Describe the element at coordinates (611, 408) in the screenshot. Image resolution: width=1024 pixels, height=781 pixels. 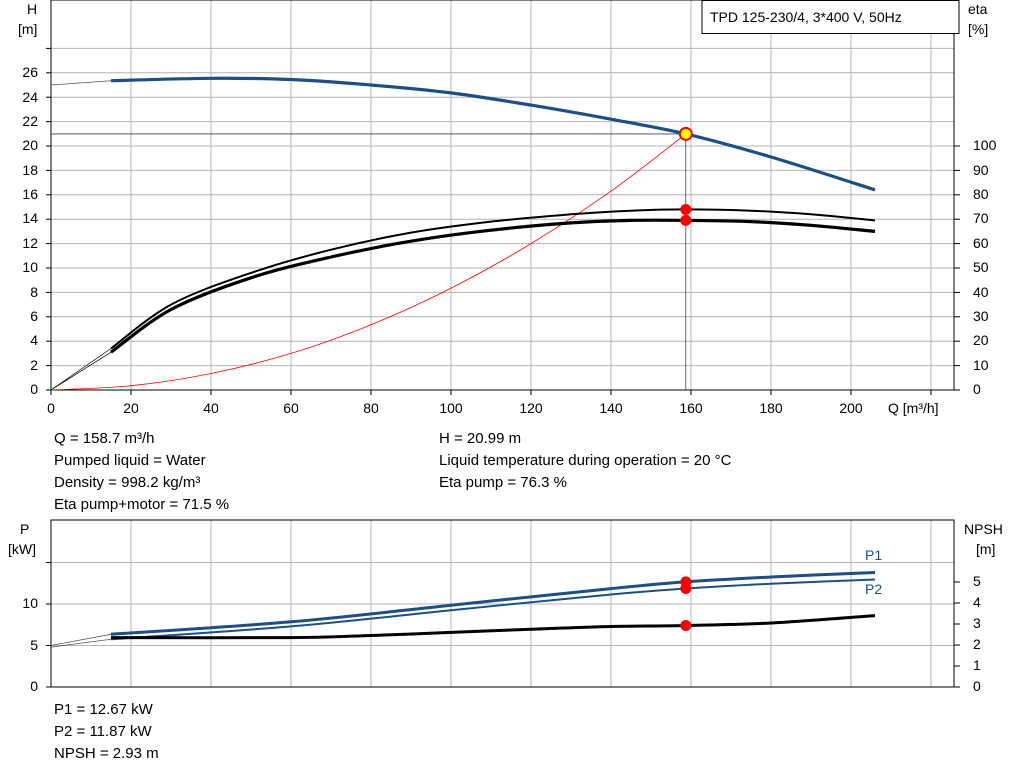
I see `x-tick: 140` at that location.